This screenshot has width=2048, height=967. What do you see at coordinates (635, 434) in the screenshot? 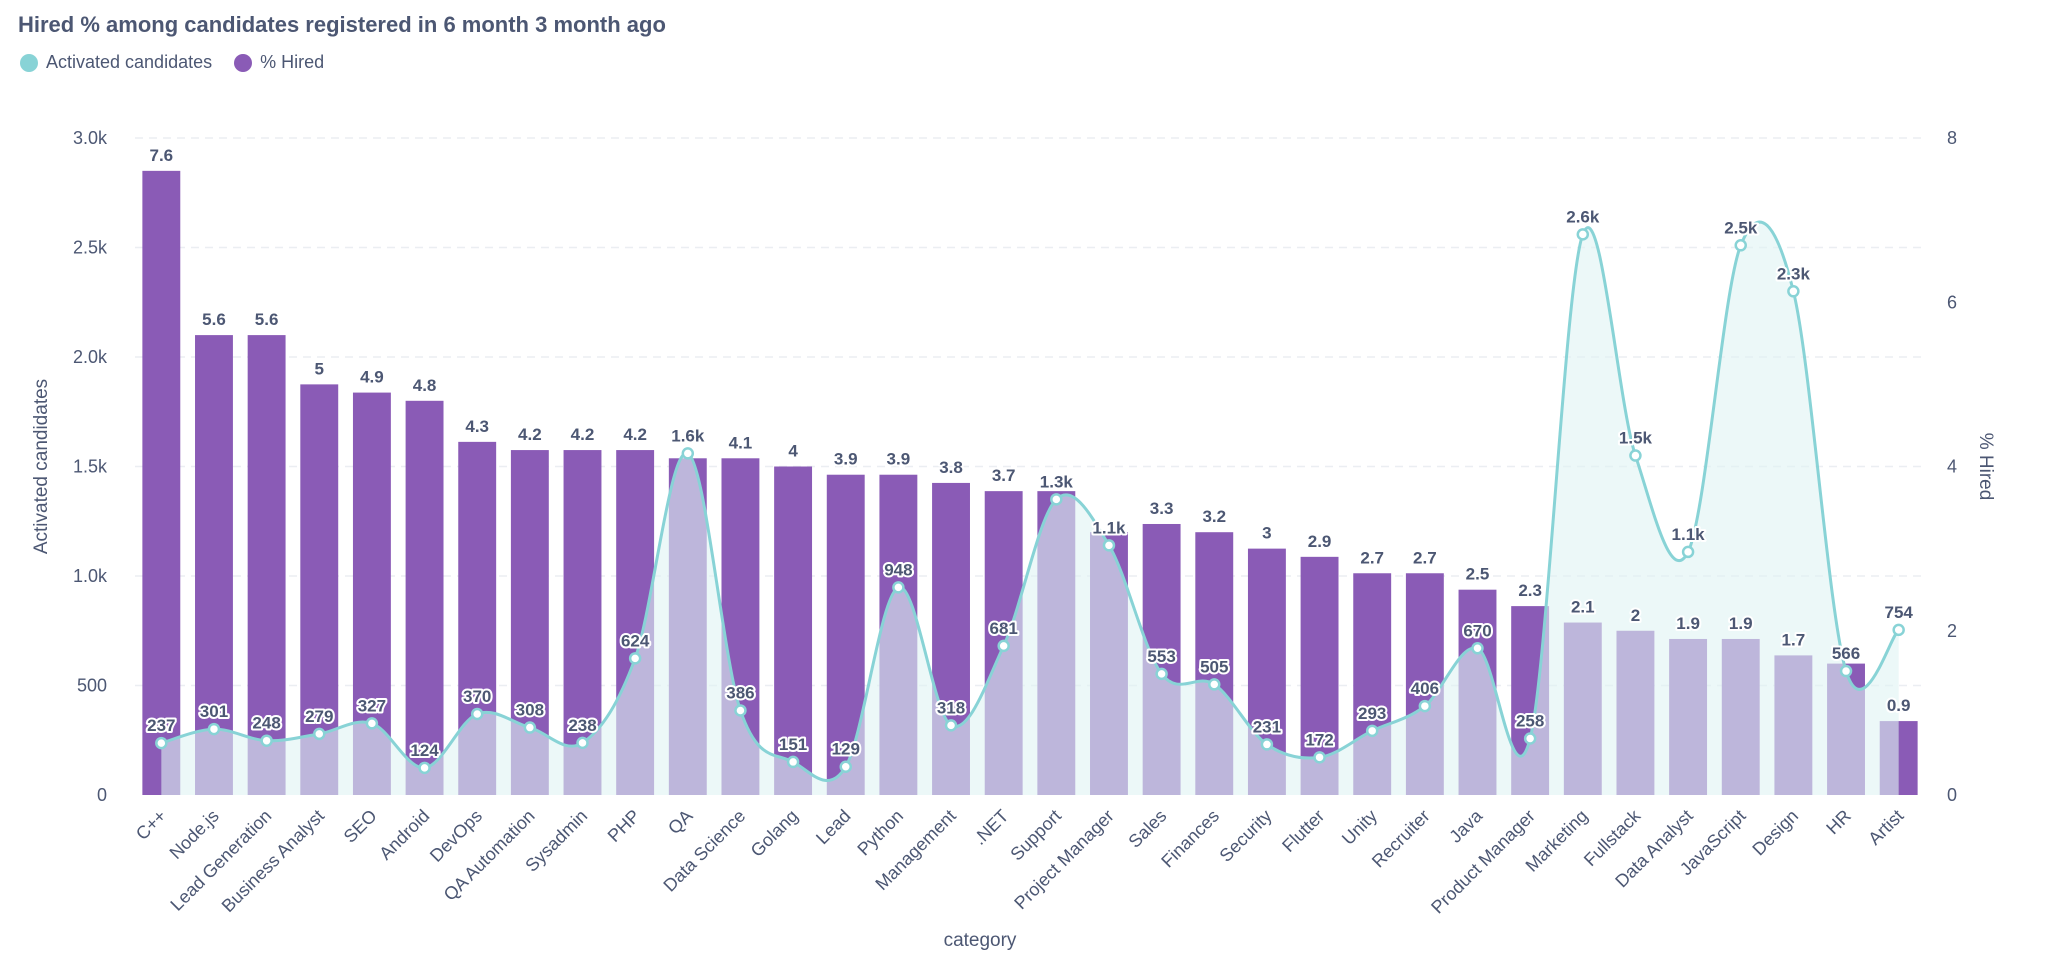
I see `bar-value-label: 4.2` at bounding box center [635, 434].